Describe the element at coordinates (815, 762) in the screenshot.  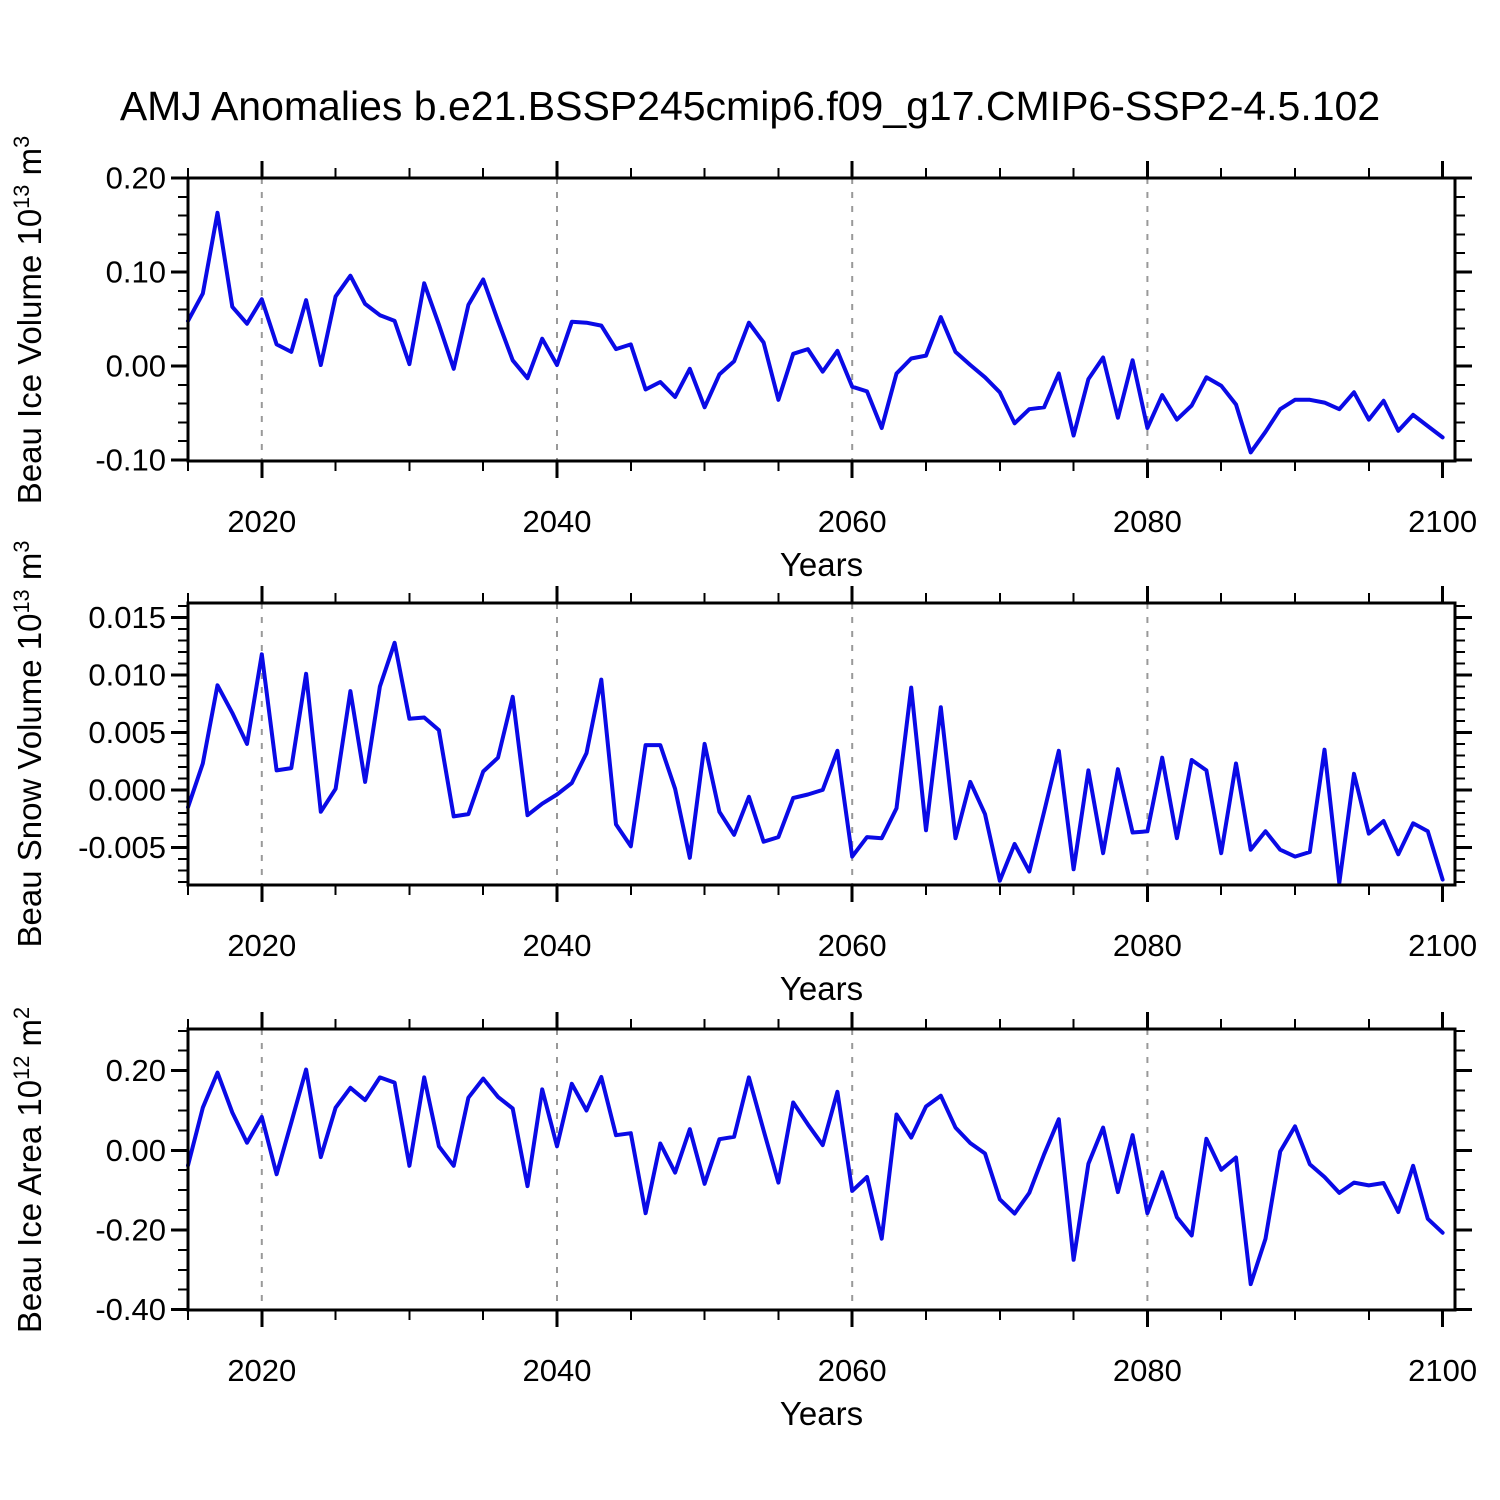
I see `beau-snow-volume-series-line` at that location.